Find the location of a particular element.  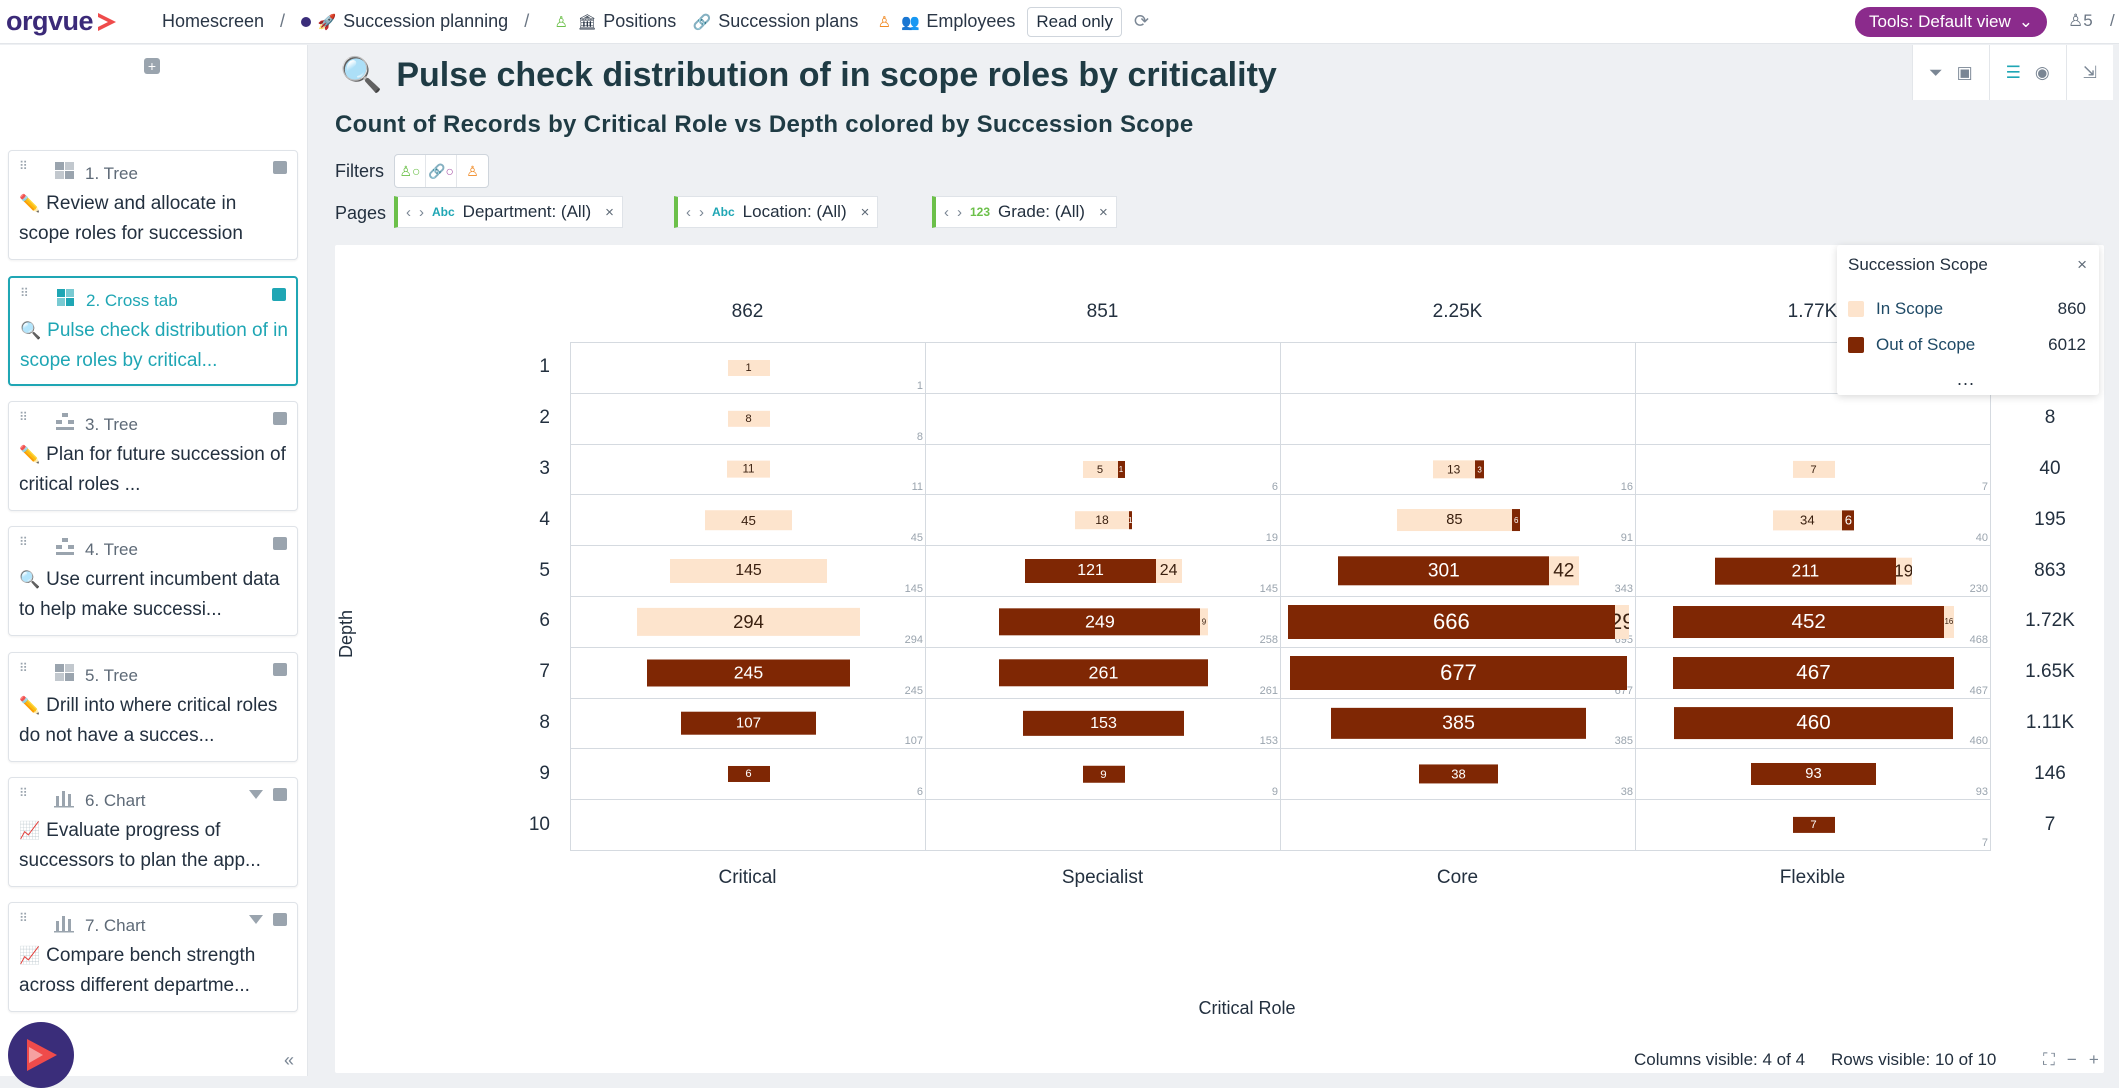

column-label: Specialist is located at coordinates (1102, 877).